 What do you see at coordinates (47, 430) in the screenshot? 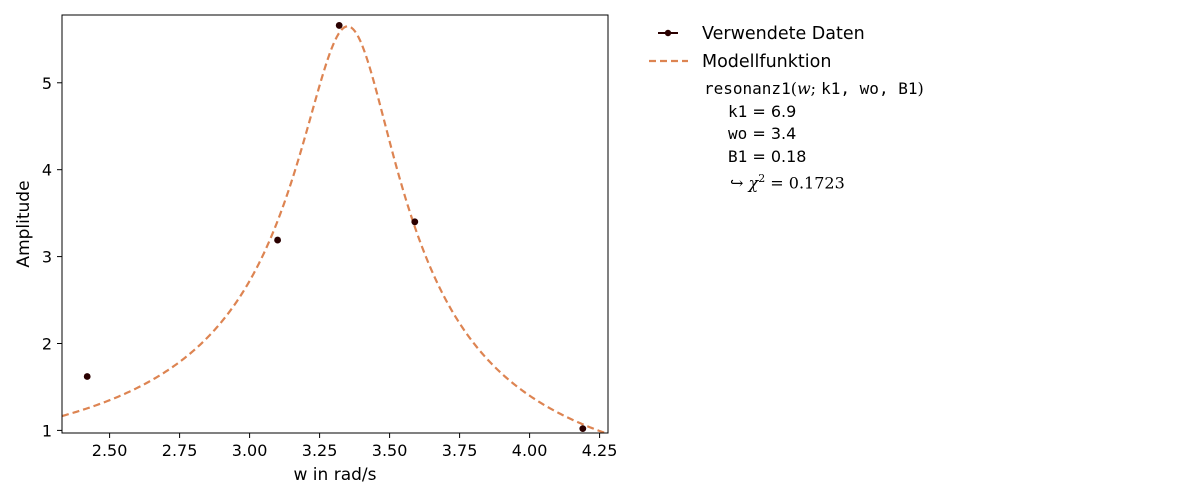
I see `y-tick-label: 1` at bounding box center [47, 430].